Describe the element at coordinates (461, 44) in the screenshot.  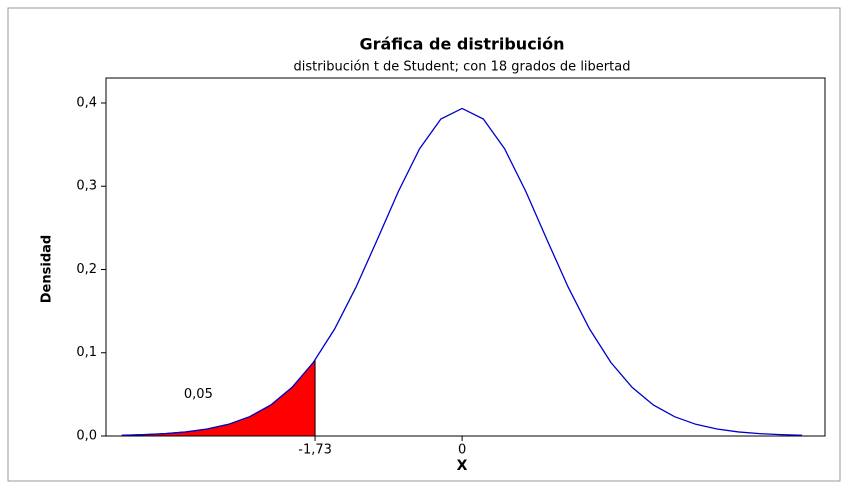
I see `chart-title: Gráfica de distribución` at that location.